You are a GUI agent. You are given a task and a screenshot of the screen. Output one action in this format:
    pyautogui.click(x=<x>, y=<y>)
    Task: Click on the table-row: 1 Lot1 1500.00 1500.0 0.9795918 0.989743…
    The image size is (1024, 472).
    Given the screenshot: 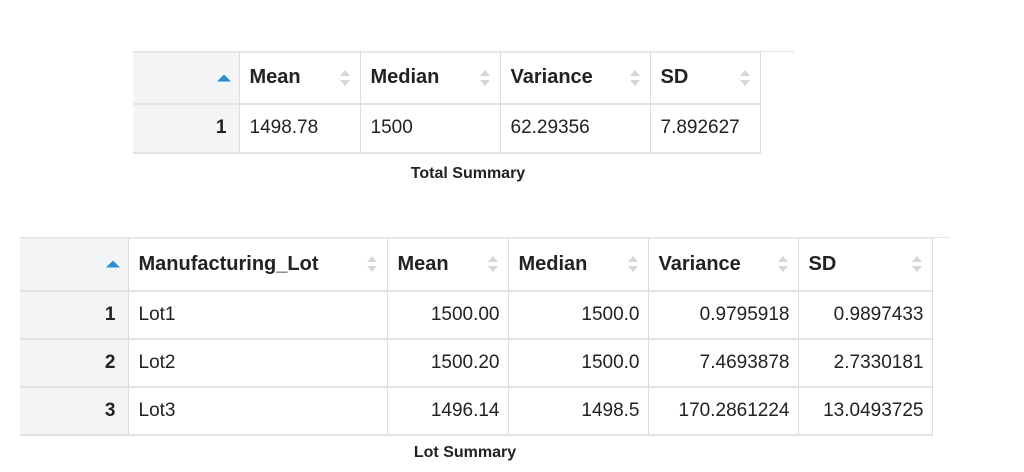 What is the action you would take?
    pyautogui.click(x=476, y=315)
    